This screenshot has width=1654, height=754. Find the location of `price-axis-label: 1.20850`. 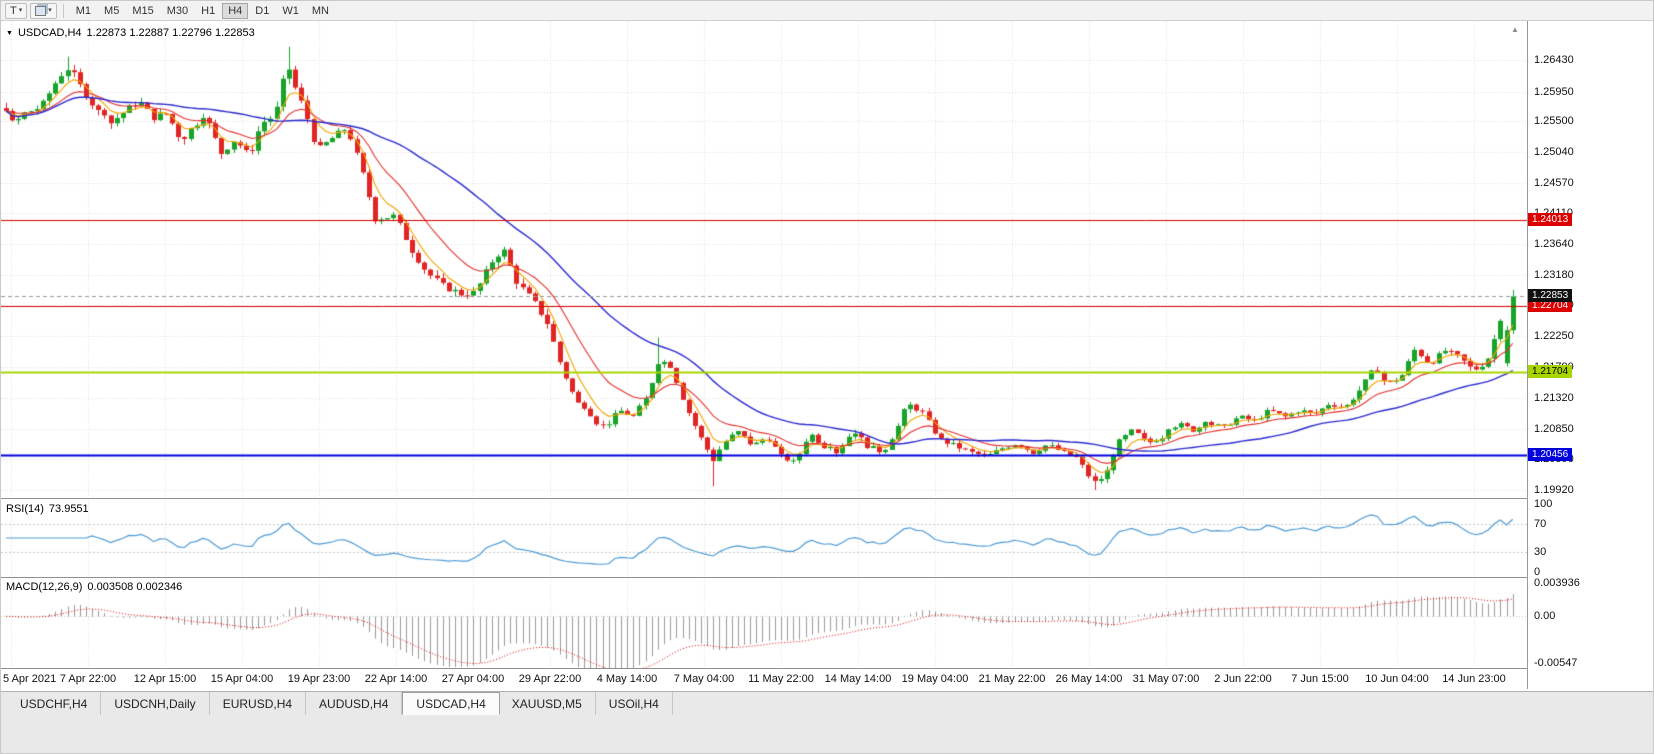

price-axis-label: 1.20850 is located at coordinates (1554, 428).